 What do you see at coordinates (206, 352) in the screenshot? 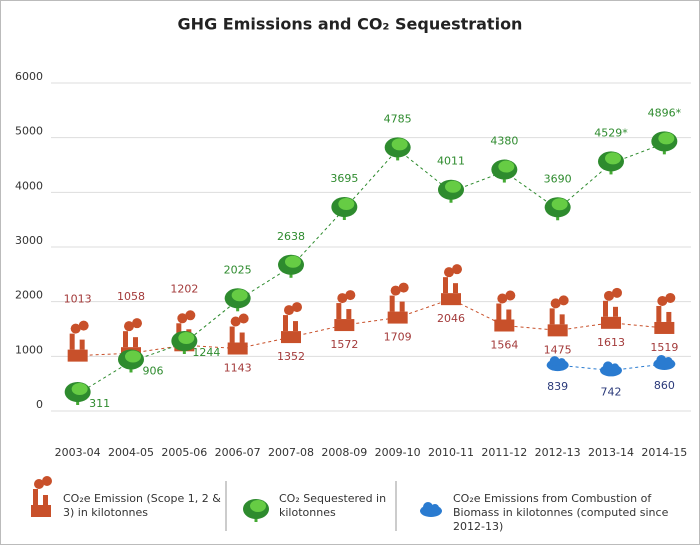
I see `data-label: 1244` at bounding box center [206, 352].